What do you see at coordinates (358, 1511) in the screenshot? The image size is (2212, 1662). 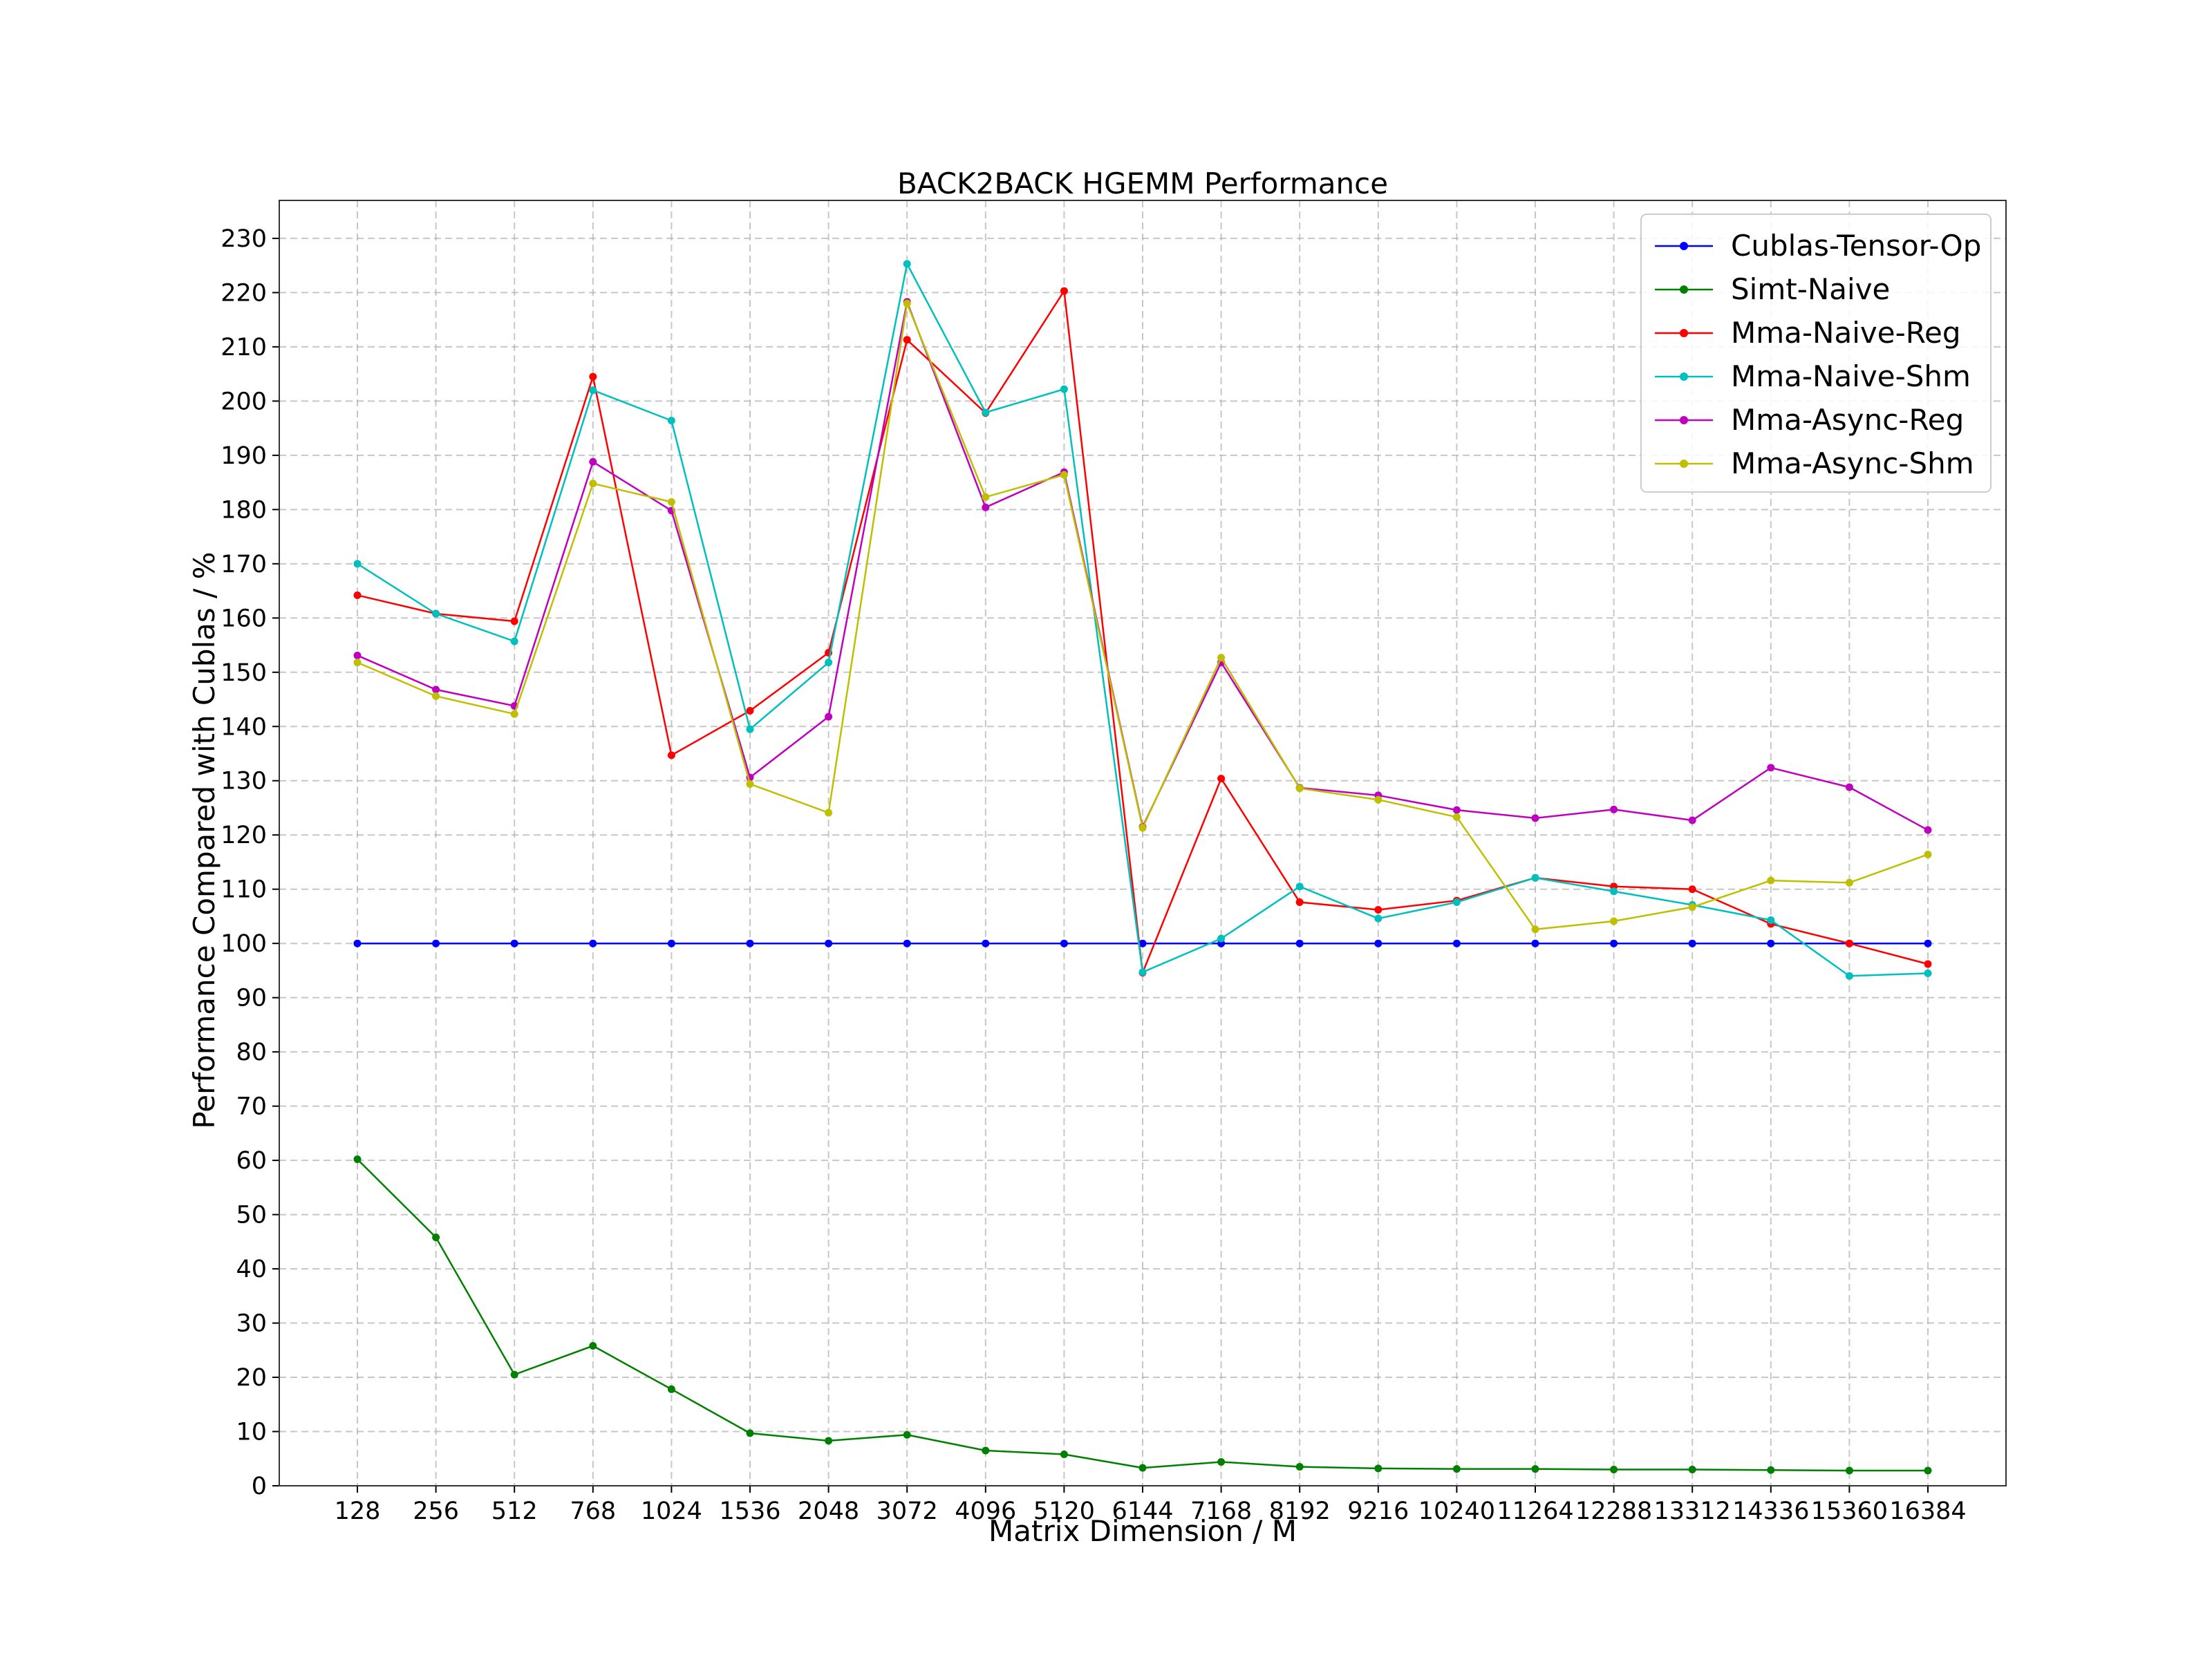 I see `x-tick-label: 128` at bounding box center [358, 1511].